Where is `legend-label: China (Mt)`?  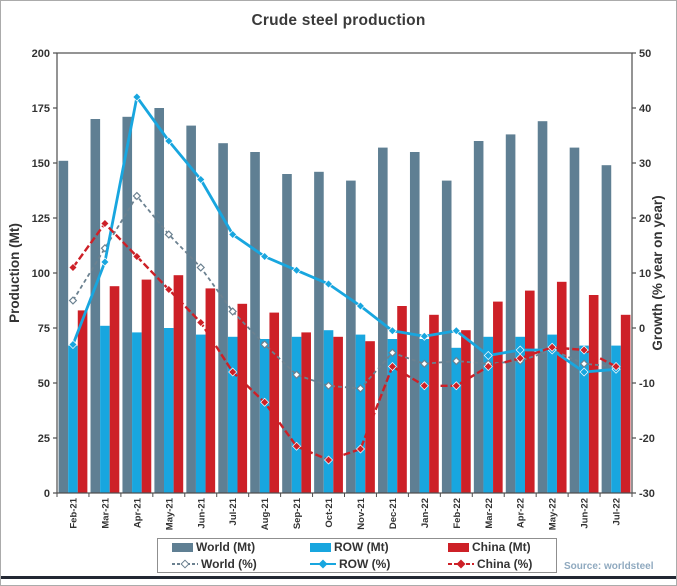 legend-label: China (Mt) is located at coordinates (501, 547).